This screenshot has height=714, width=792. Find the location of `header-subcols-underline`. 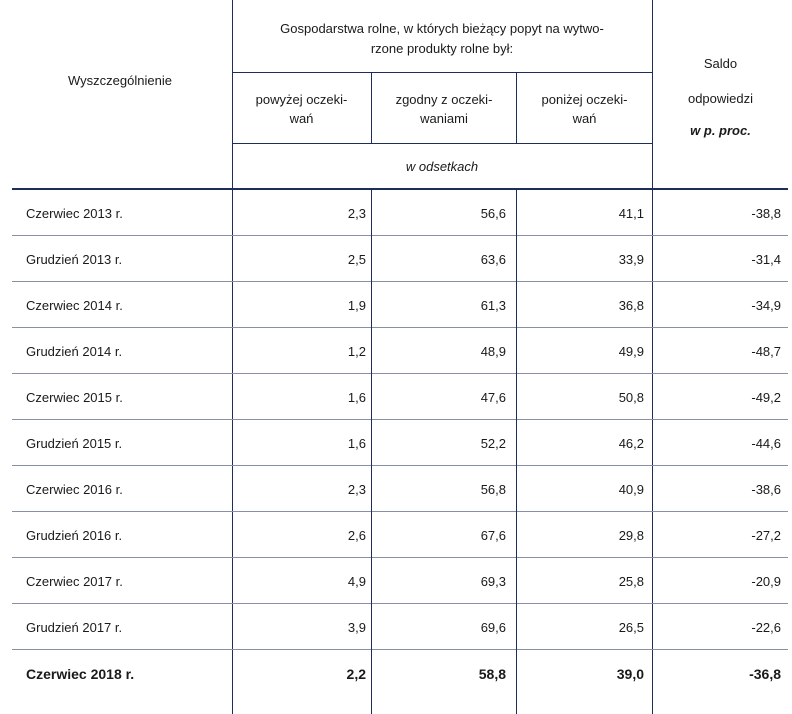

header-subcols-underline is located at coordinates (442, 143).